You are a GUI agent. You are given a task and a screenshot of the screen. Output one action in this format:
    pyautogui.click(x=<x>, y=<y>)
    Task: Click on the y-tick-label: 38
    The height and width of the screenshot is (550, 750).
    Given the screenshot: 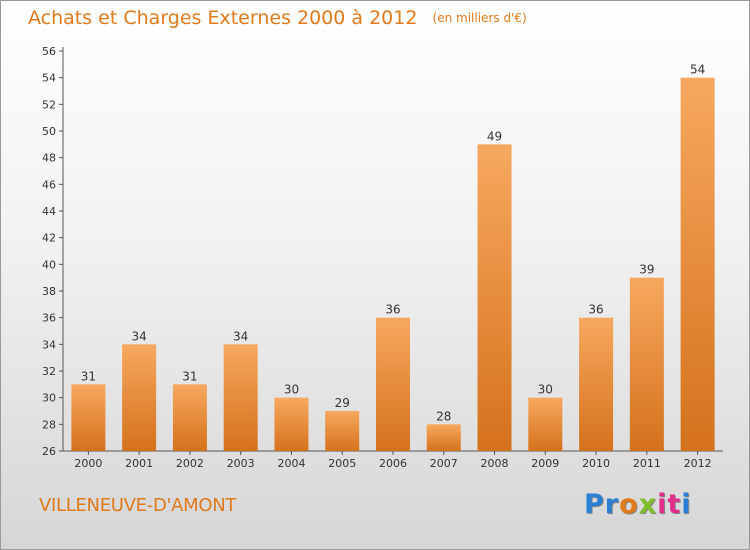 What is the action you would take?
    pyautogui.click(x=49, y=291)
    